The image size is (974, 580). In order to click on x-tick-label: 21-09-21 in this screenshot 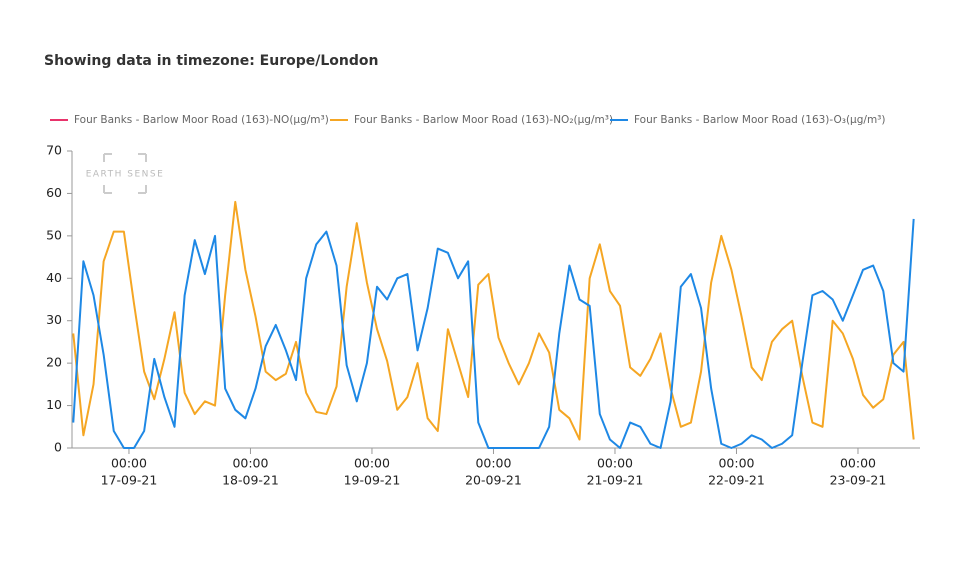, I will do `click(615, 480)`.